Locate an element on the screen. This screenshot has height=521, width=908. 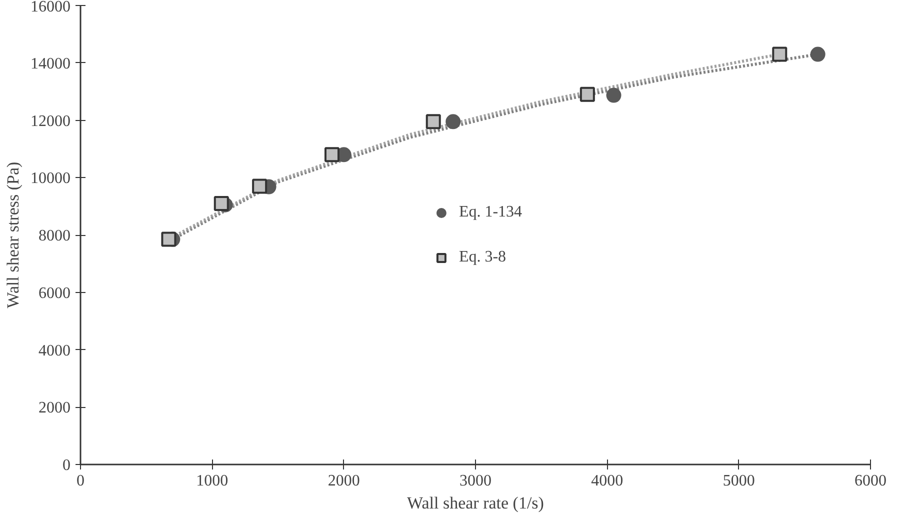
x-tick-label: 4000 is located at coordinates (607, 481).